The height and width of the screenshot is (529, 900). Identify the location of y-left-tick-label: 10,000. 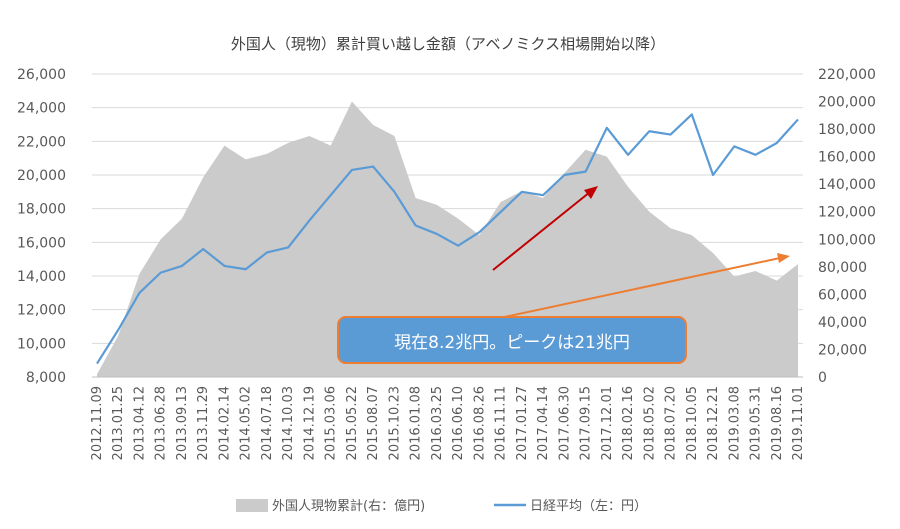
(41, 344).